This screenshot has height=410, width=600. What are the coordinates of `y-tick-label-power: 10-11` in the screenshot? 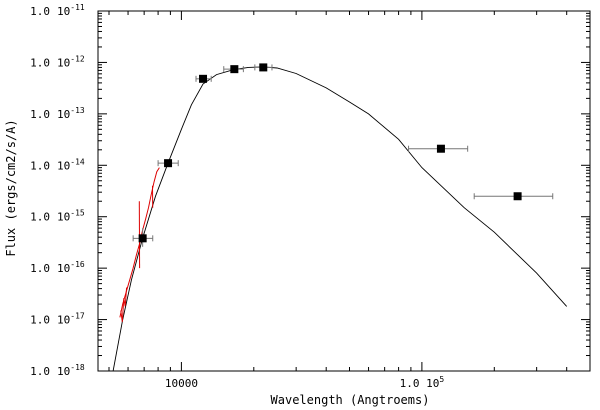 It's located at (71, 10).